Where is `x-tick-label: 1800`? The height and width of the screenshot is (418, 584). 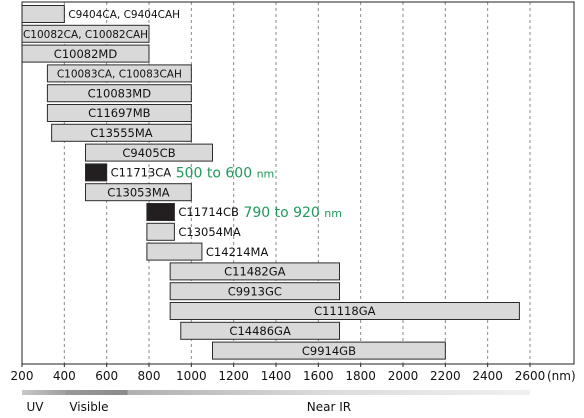 x-tick-label: 1800 is located at coordinates (360, 376).